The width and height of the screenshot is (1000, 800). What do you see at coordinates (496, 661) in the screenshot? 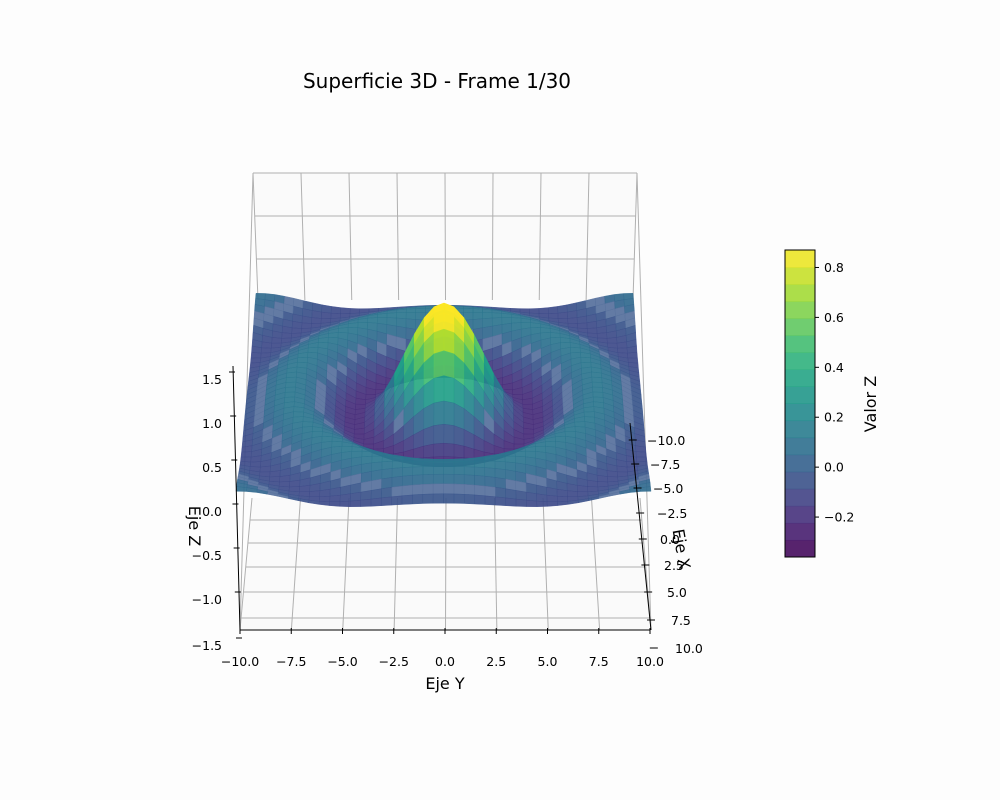
I see `y-tick-label: 2.5` at bounding box center [496, 661].